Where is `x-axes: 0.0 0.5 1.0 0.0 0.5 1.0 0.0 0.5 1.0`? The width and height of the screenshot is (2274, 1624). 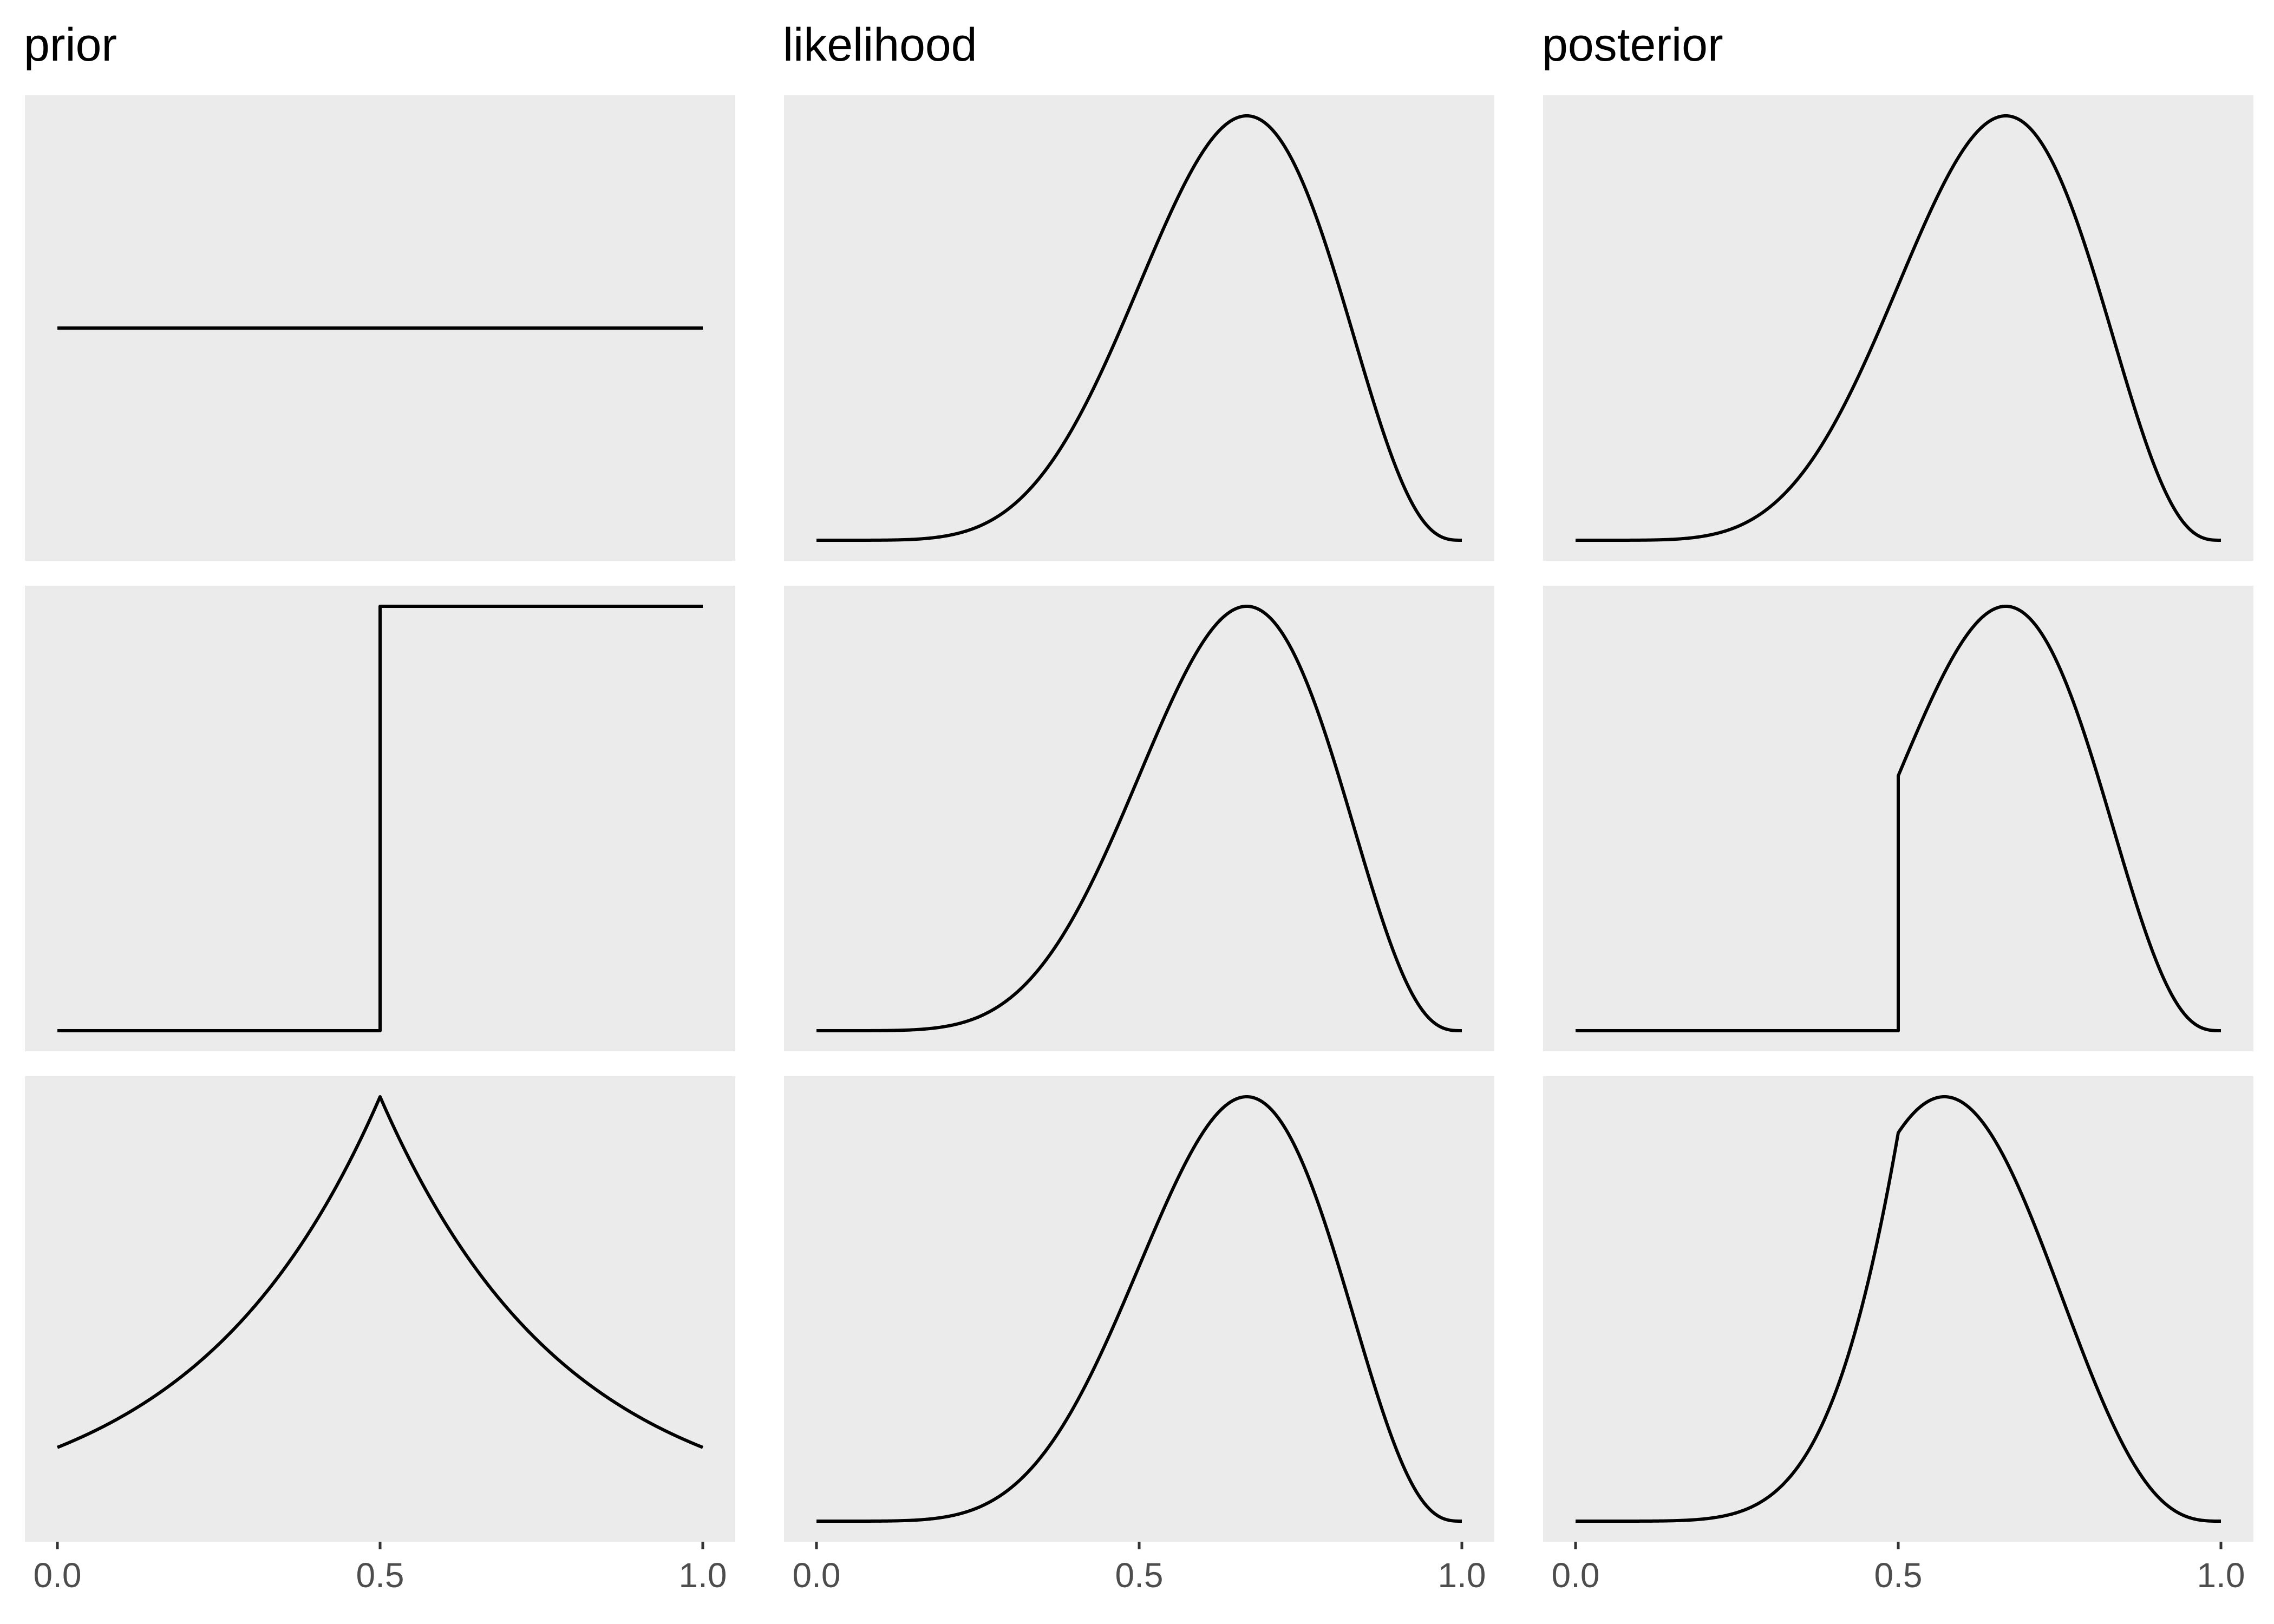
x-axes: 0.0 0.5 1.0 0.0 0.5 1.0 0.0 0.5 1.0 is located at coordinates (1140, 1568).